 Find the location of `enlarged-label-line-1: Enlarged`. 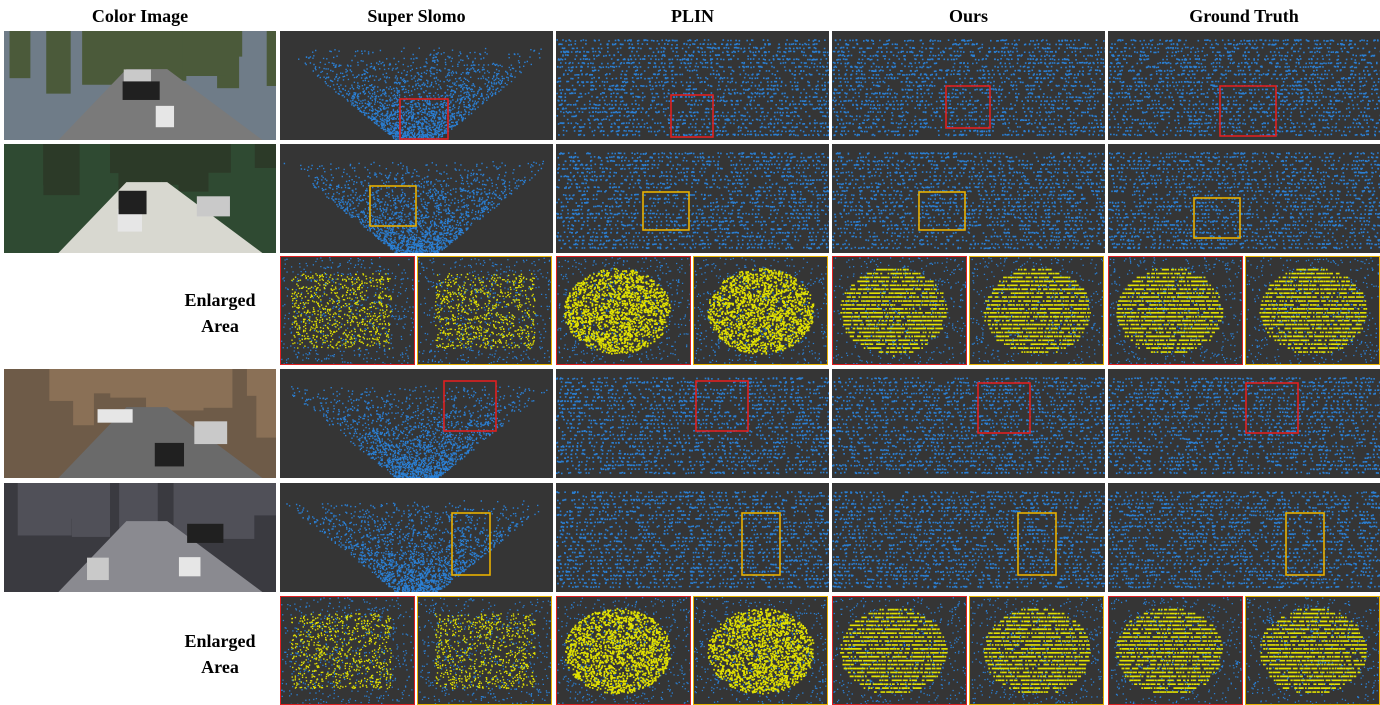

enlarged-label-line-1: Enlarged is located at coordinates (220, 641).